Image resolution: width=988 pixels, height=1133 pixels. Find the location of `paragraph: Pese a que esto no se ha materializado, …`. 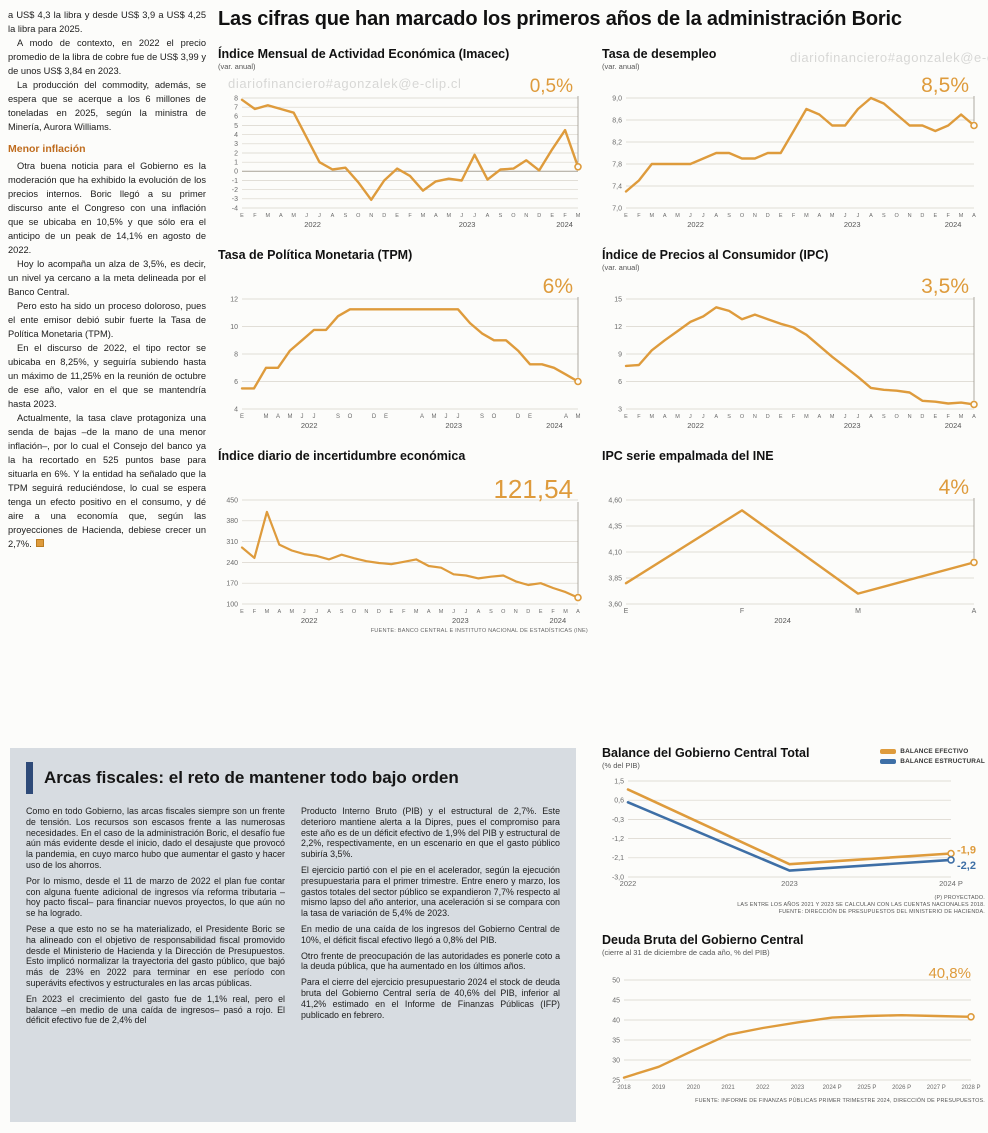

paragraph: Pese a que esto no se ha materializado, … is located at coordinates (155, 955).